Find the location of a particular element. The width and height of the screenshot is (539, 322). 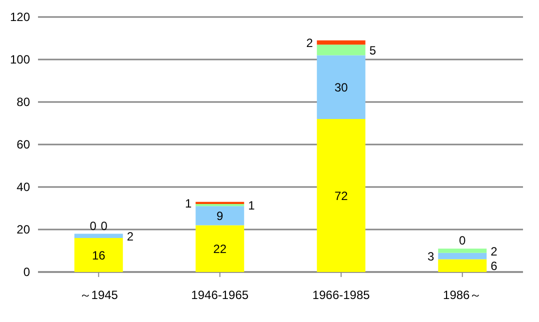

y-tick-label: 80 is located at coordinates (23, 102).